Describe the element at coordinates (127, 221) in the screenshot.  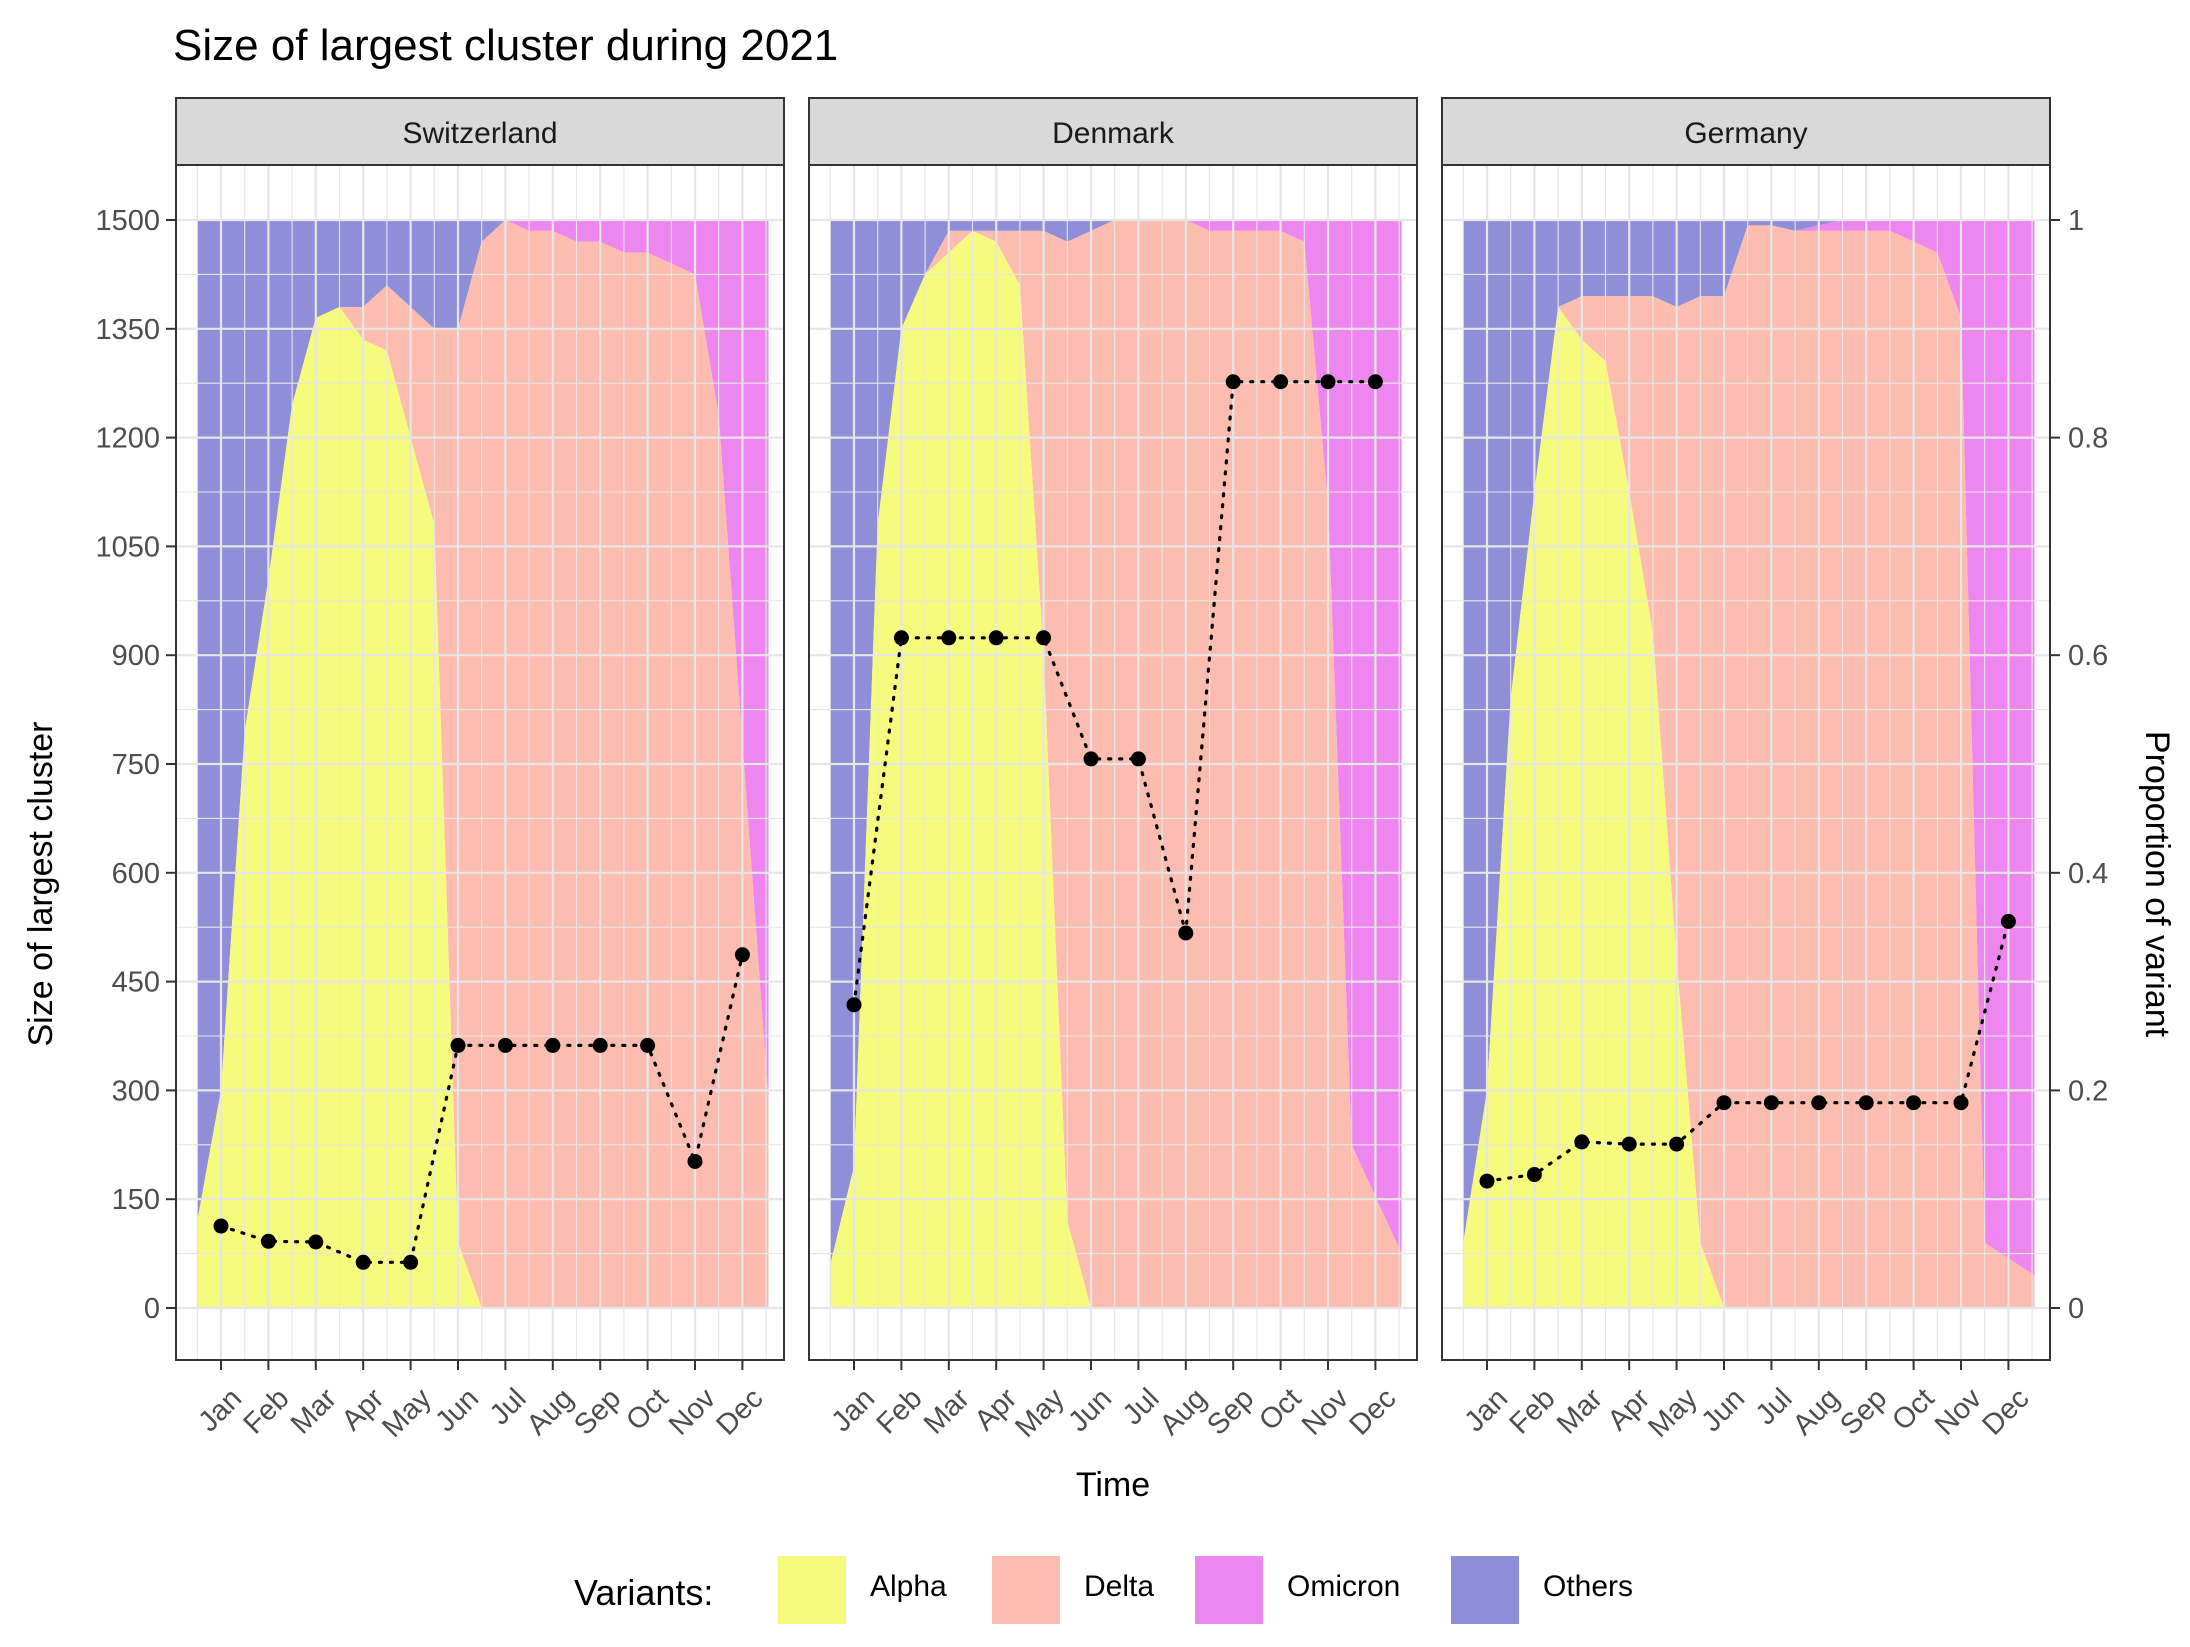
I see `y-tick-label: 1500` at that location.